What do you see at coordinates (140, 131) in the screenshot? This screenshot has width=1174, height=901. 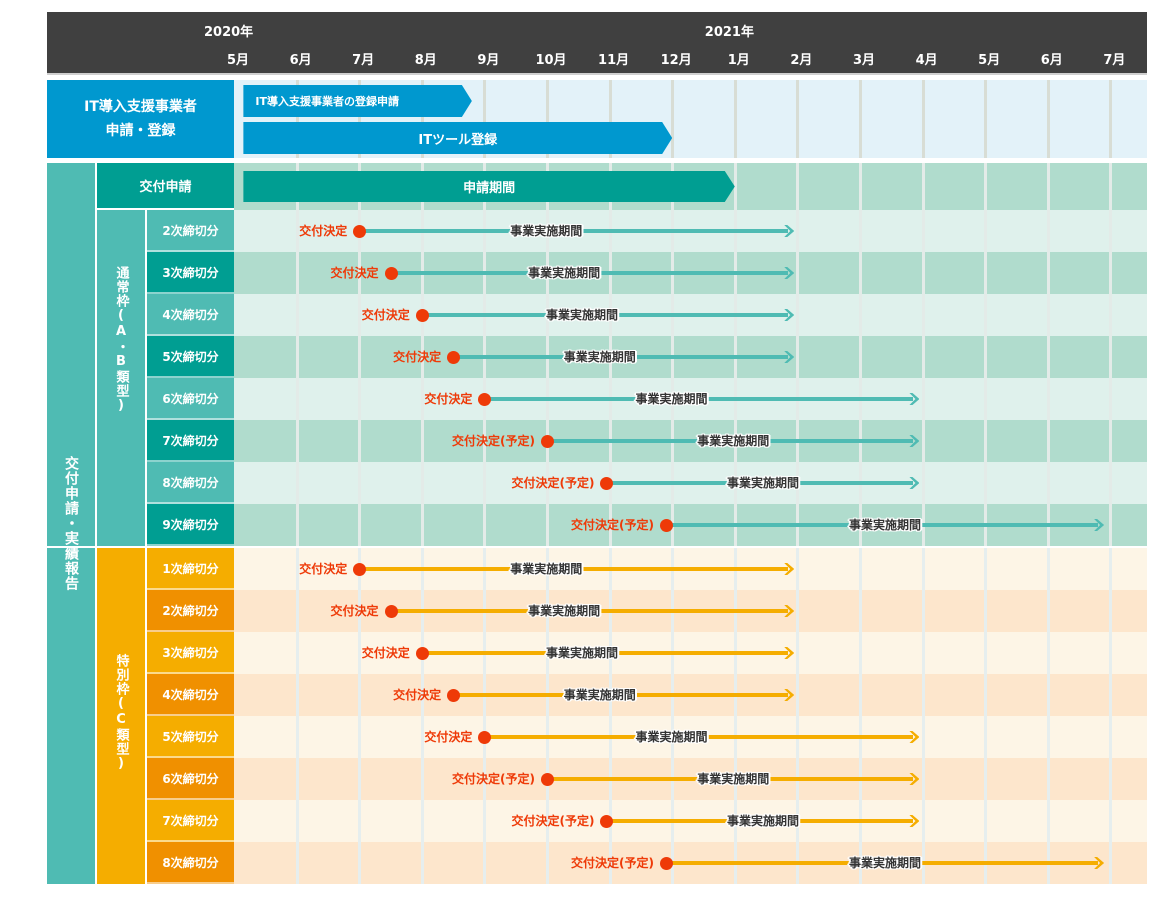 I see `it-section-label-line2: 申請・登録` at bounding box center [140, 131].